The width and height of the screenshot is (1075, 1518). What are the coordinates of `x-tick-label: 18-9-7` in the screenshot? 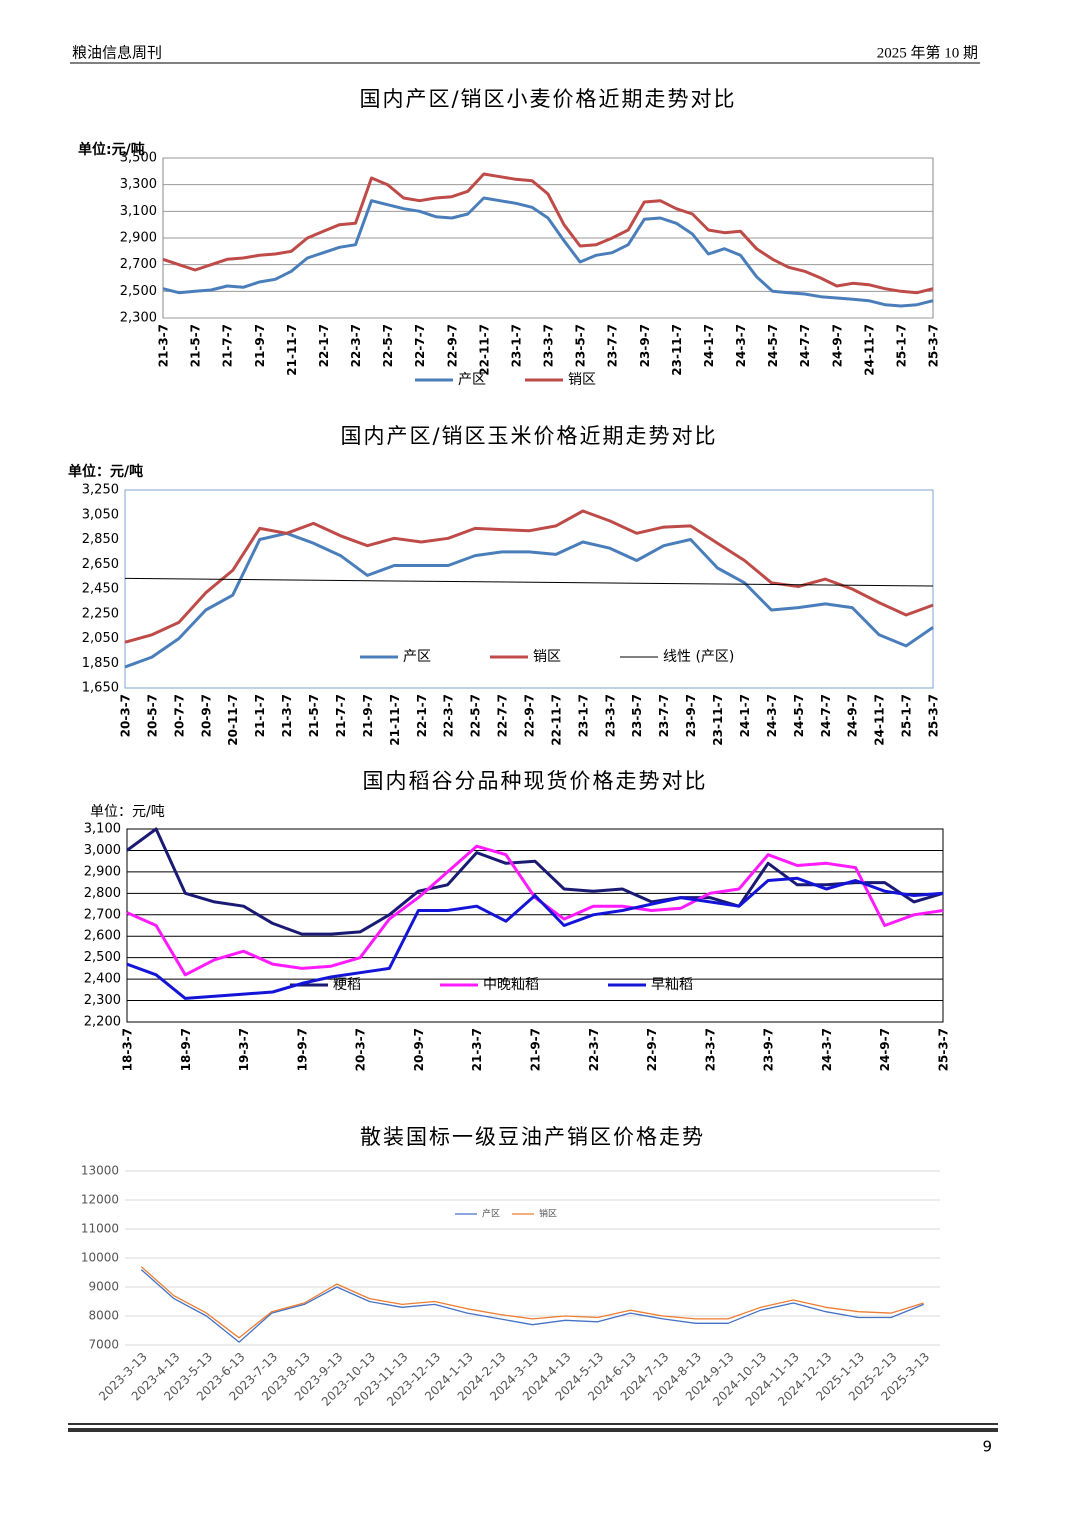 It's located at (186, 1049).